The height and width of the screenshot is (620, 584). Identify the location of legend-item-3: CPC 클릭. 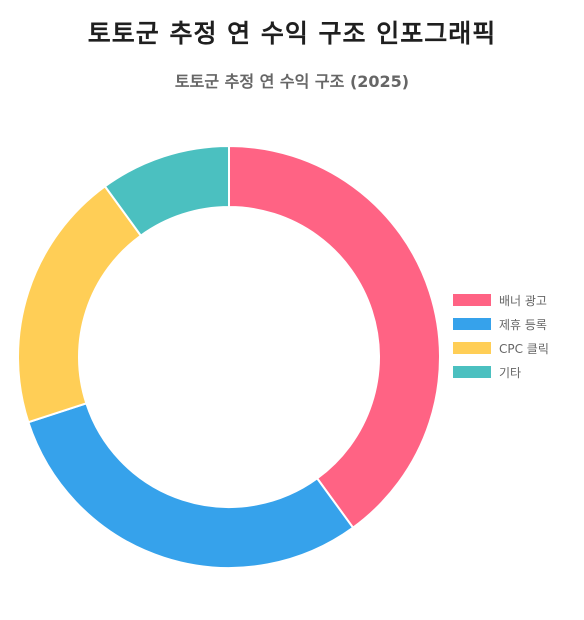
(501, 349).